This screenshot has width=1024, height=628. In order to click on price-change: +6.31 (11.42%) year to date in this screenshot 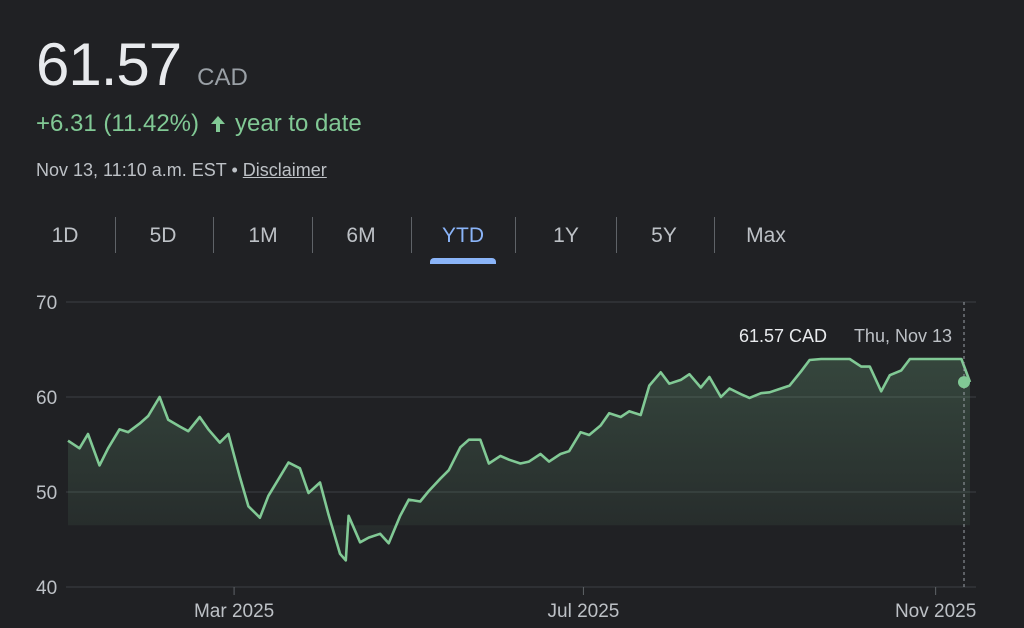, I will do `click(199, 124)`.